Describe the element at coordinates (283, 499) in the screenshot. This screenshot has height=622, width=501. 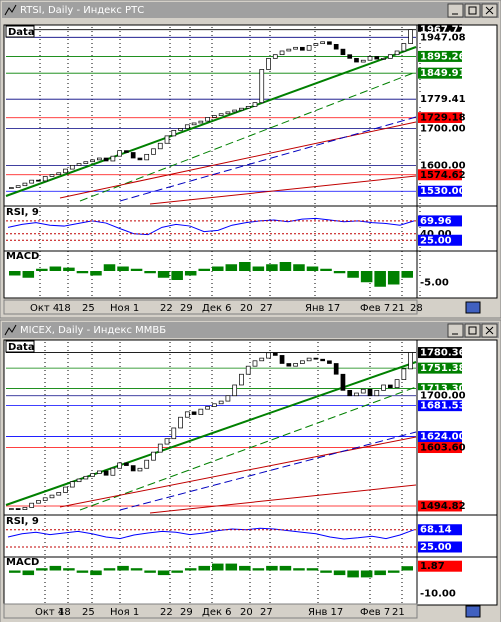
I see `trend-red-low` at that location.